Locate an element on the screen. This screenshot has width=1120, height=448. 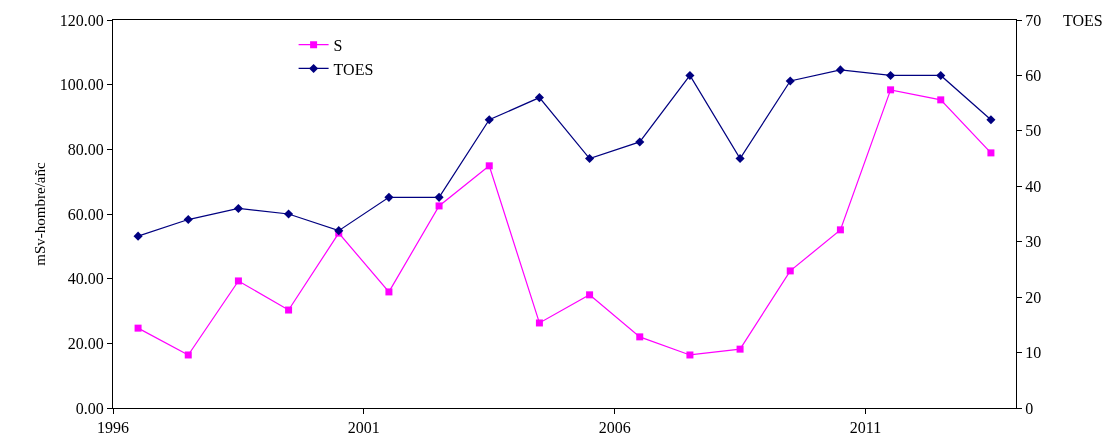
legend-label: TOES is located at coordinates (353, 69).